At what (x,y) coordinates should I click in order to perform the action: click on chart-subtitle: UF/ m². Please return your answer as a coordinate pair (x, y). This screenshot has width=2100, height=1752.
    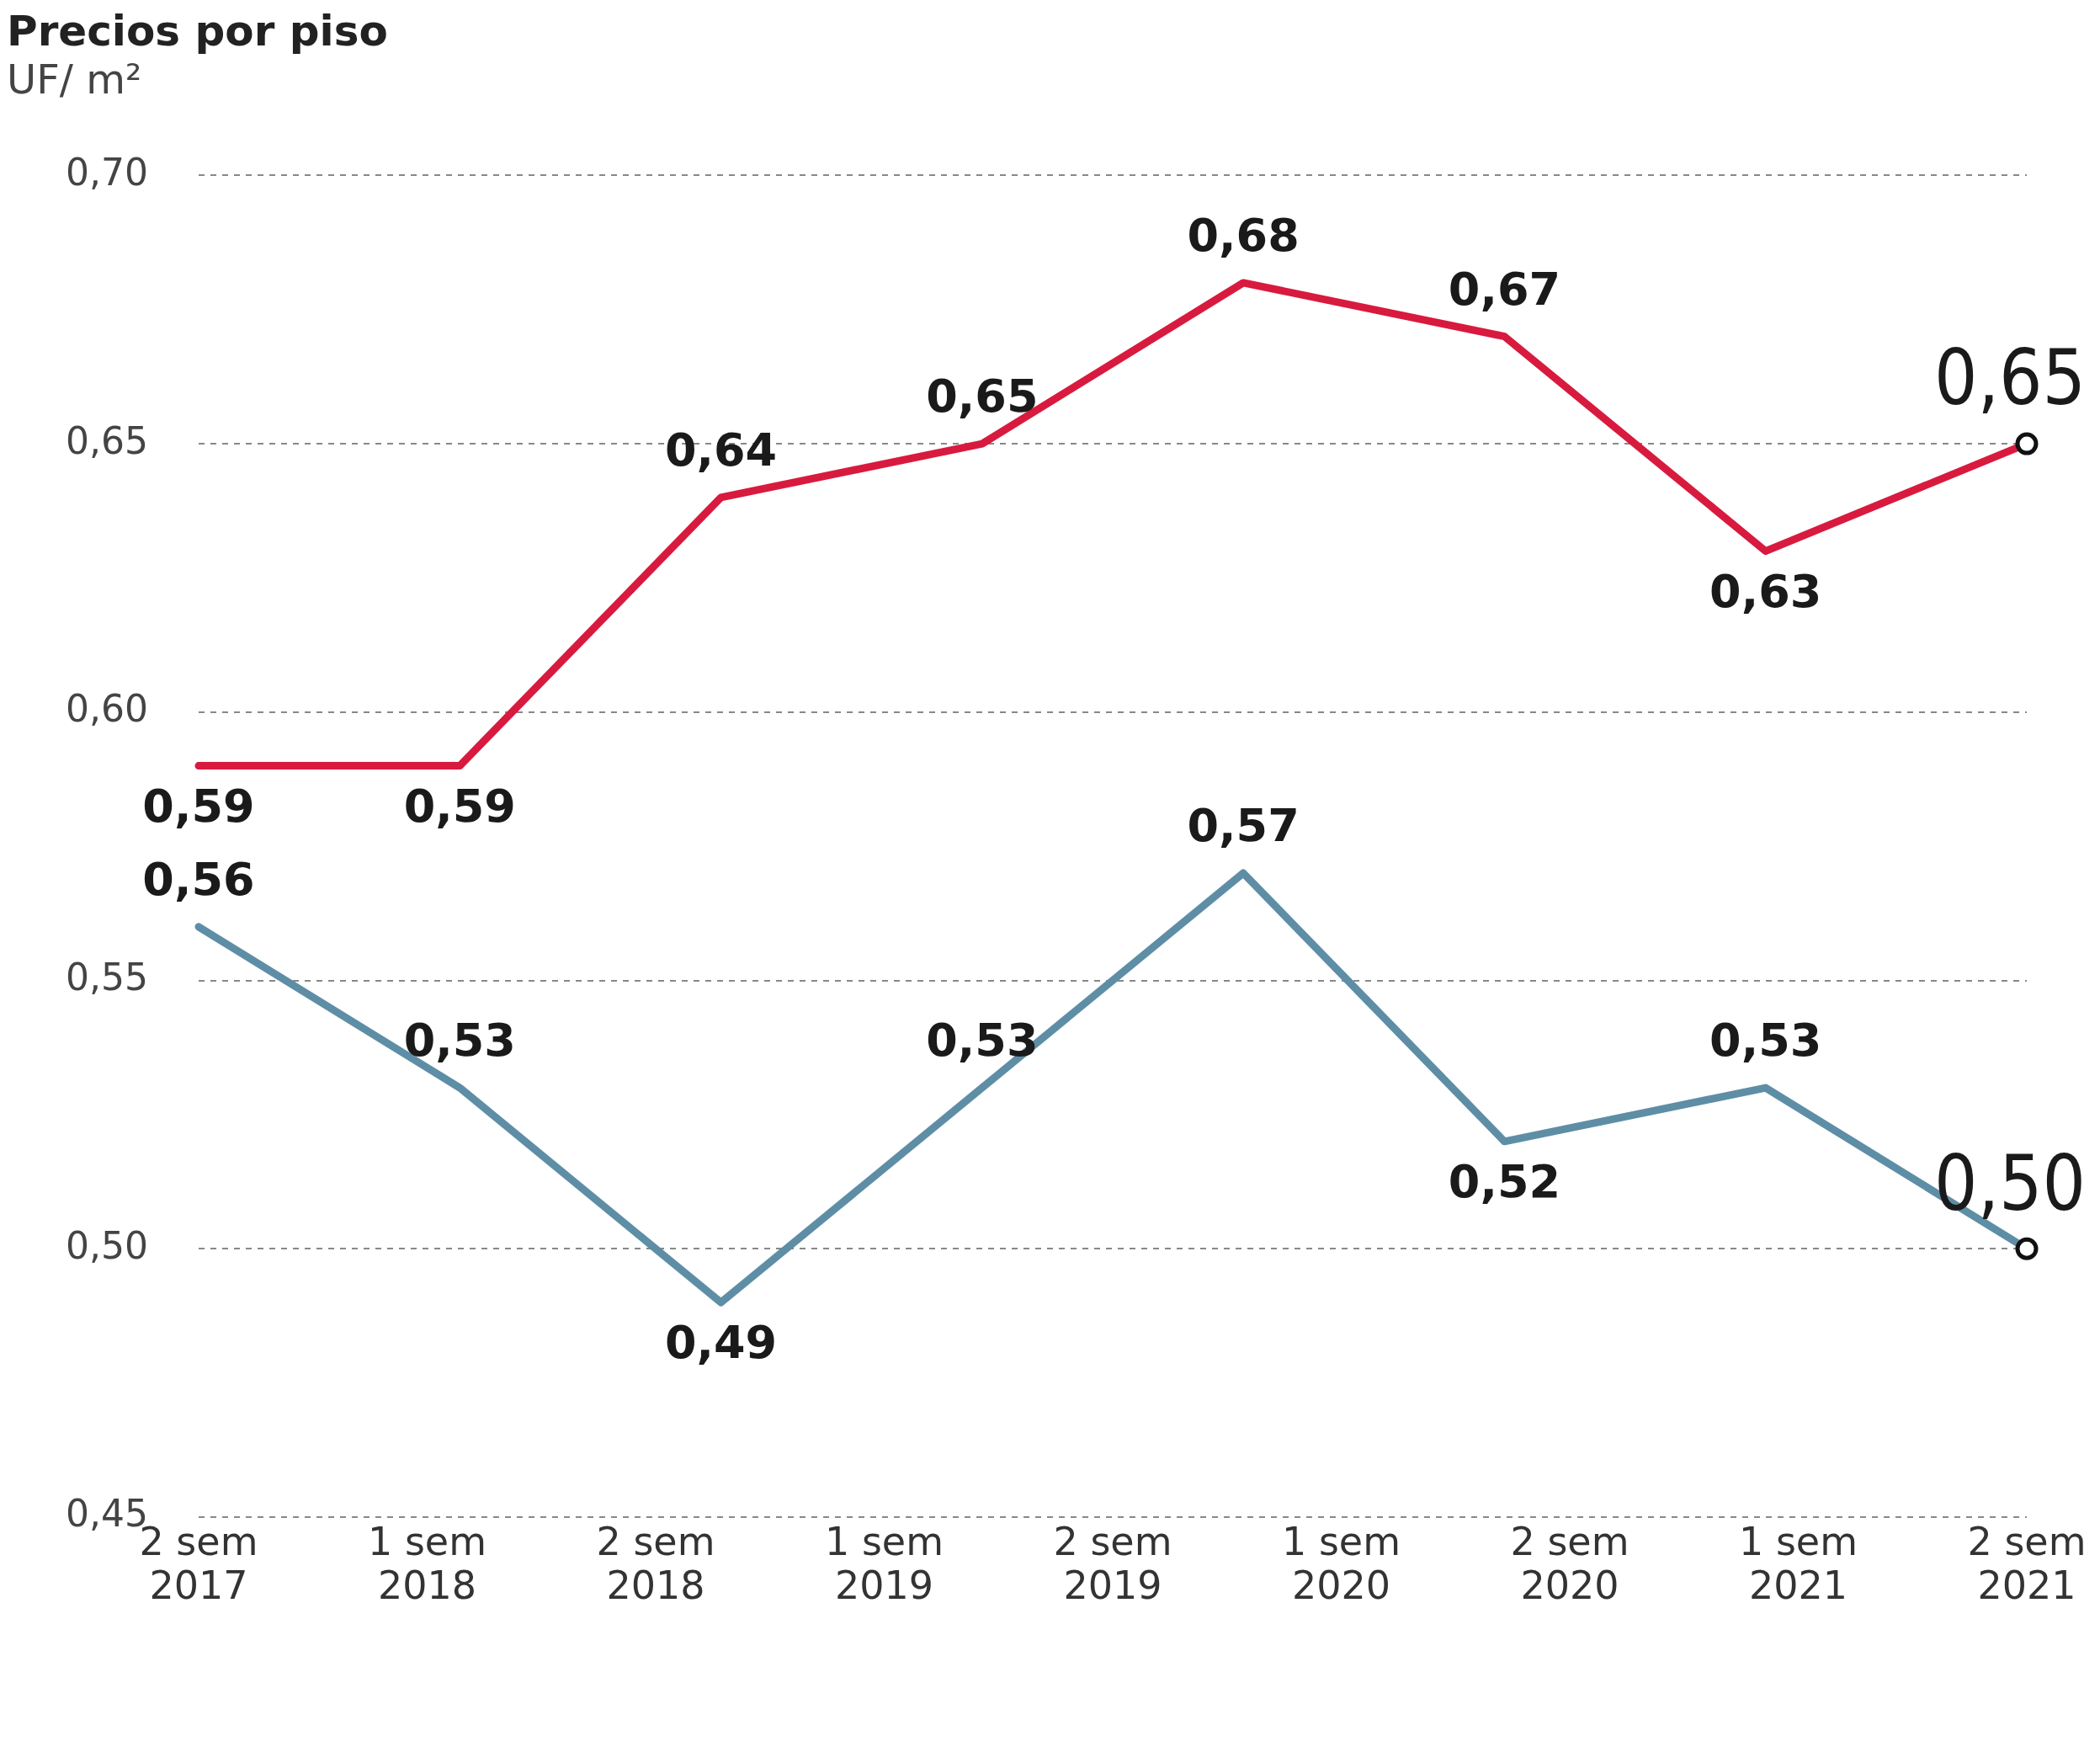
    Looking at the image, I should click on (75, 79).